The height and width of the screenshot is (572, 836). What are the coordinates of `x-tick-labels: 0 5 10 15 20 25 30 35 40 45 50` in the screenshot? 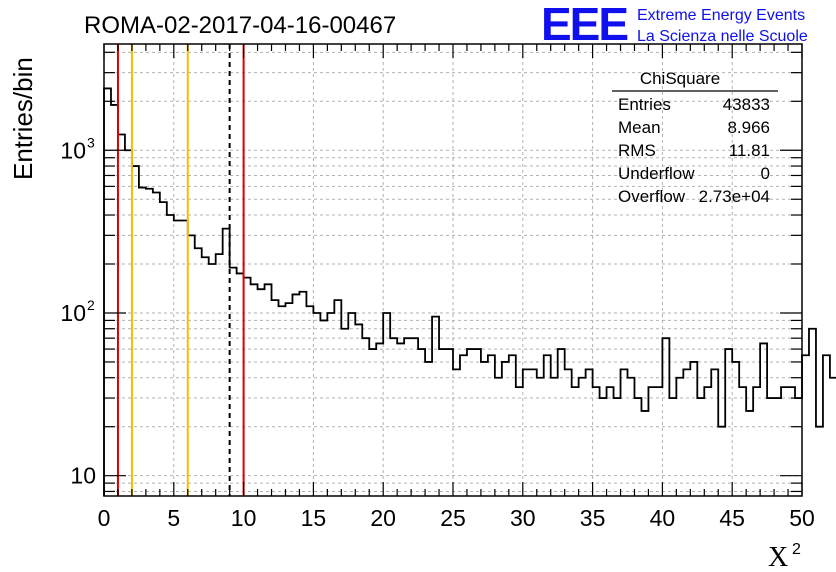 It's located at (456, 518).